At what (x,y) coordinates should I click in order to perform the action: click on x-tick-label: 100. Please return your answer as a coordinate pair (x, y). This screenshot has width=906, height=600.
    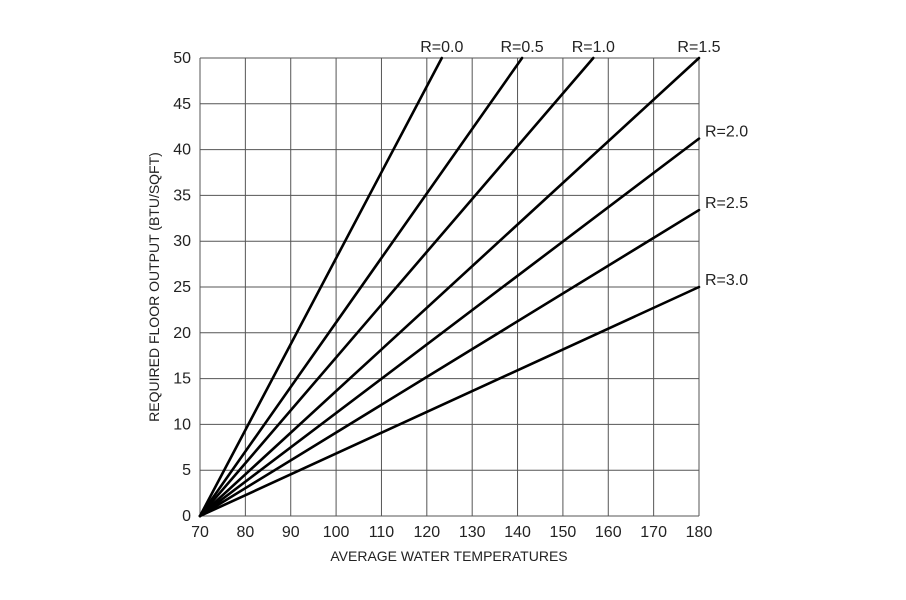
    Looking at the image, I should click on (336, 532).